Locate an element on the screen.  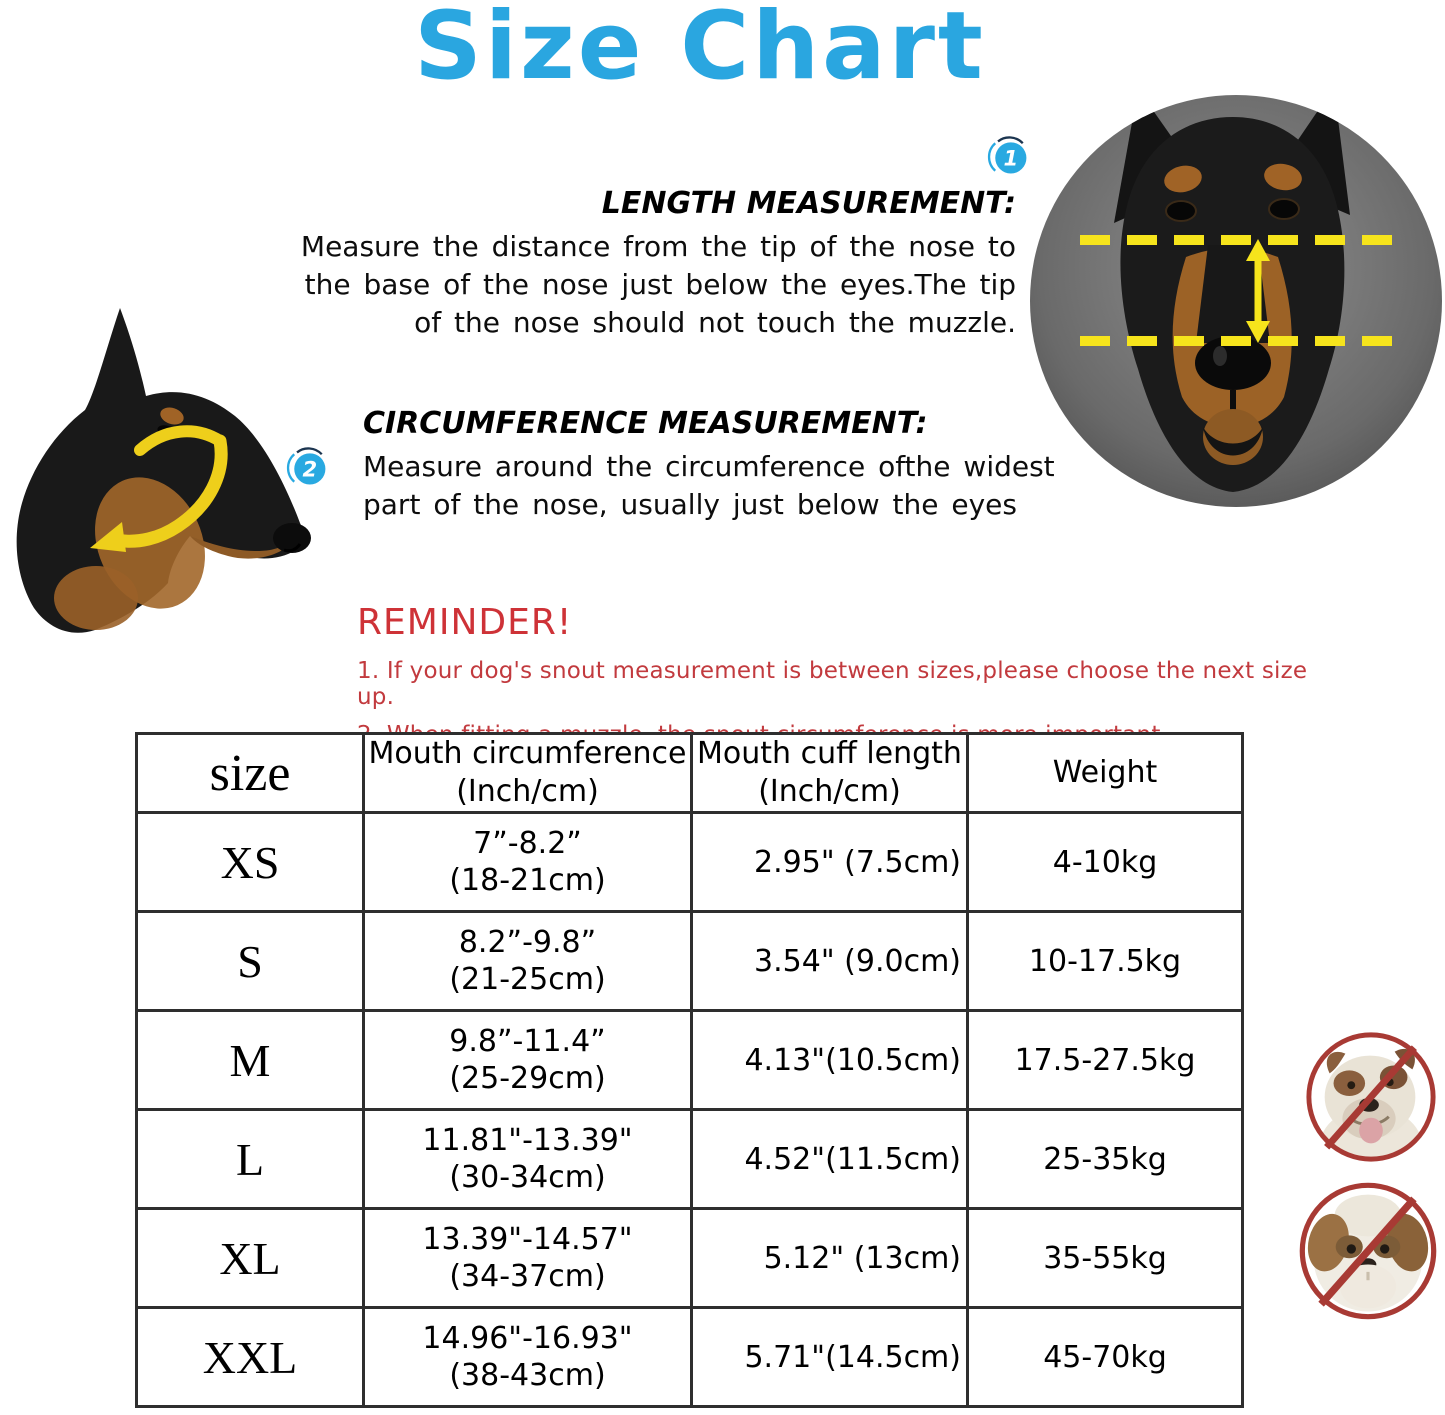
size-cell: XS is located at coordinates (250, 862).